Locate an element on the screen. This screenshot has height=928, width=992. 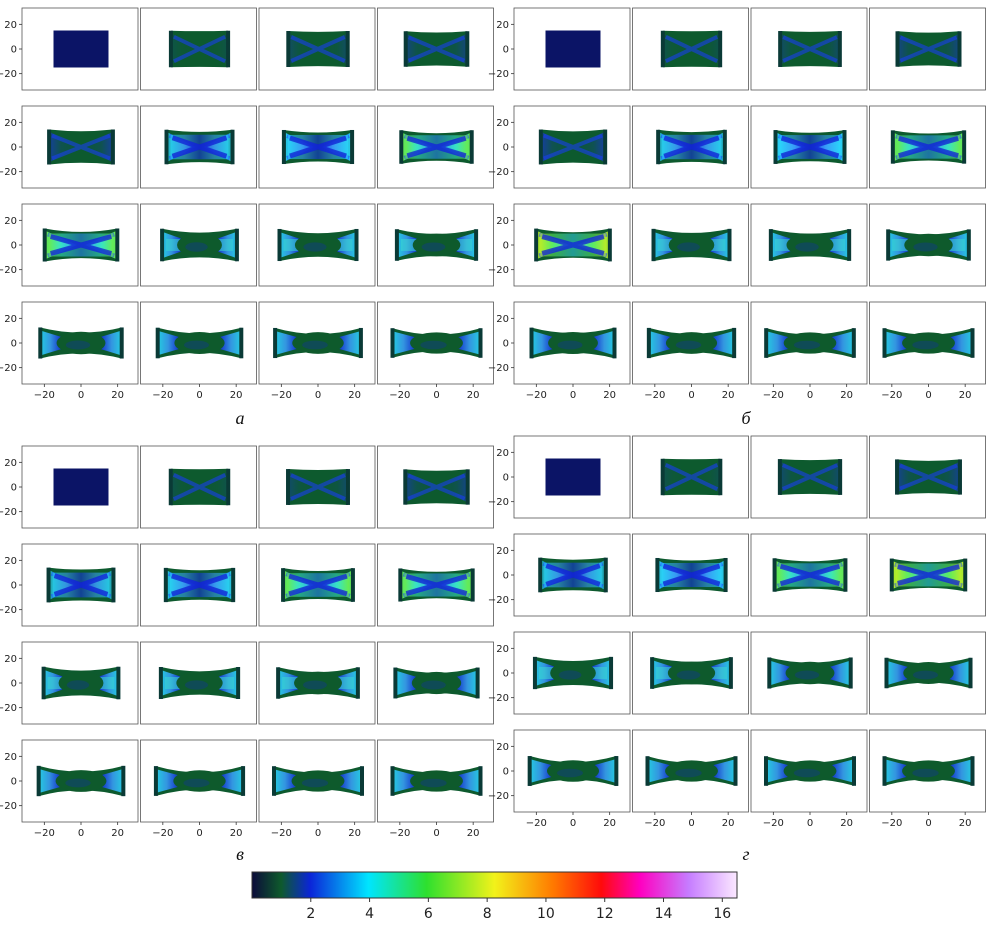
colorbar-tick-label: 12 is located at coordinates (605, 914).